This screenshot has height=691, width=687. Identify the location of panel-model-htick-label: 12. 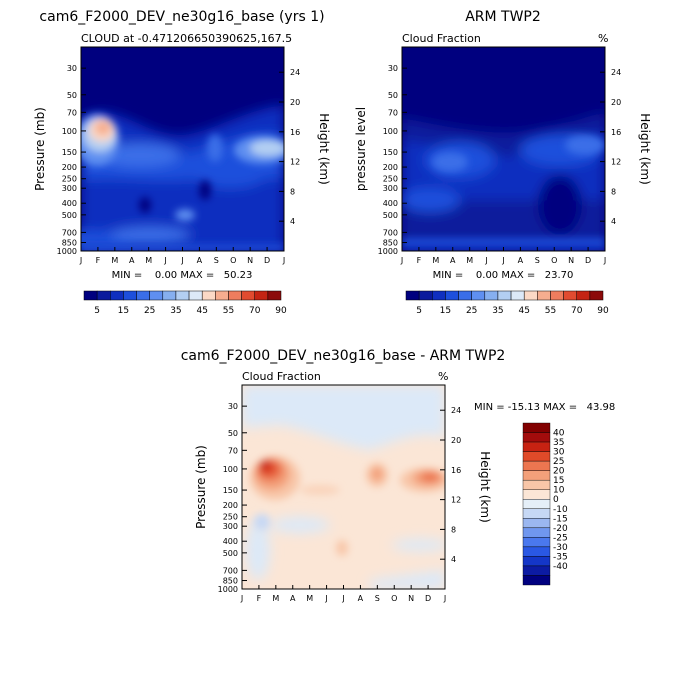
(295, 162).